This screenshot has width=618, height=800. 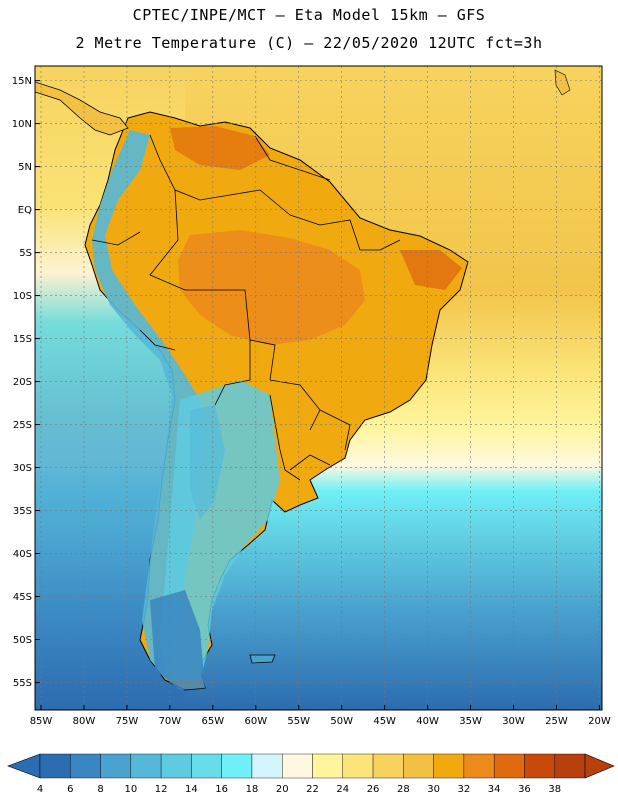 What do you see at coordinates (22, 425) in the screenshot?
I see `lat-label: 25S` at bounding box center [22, 425].